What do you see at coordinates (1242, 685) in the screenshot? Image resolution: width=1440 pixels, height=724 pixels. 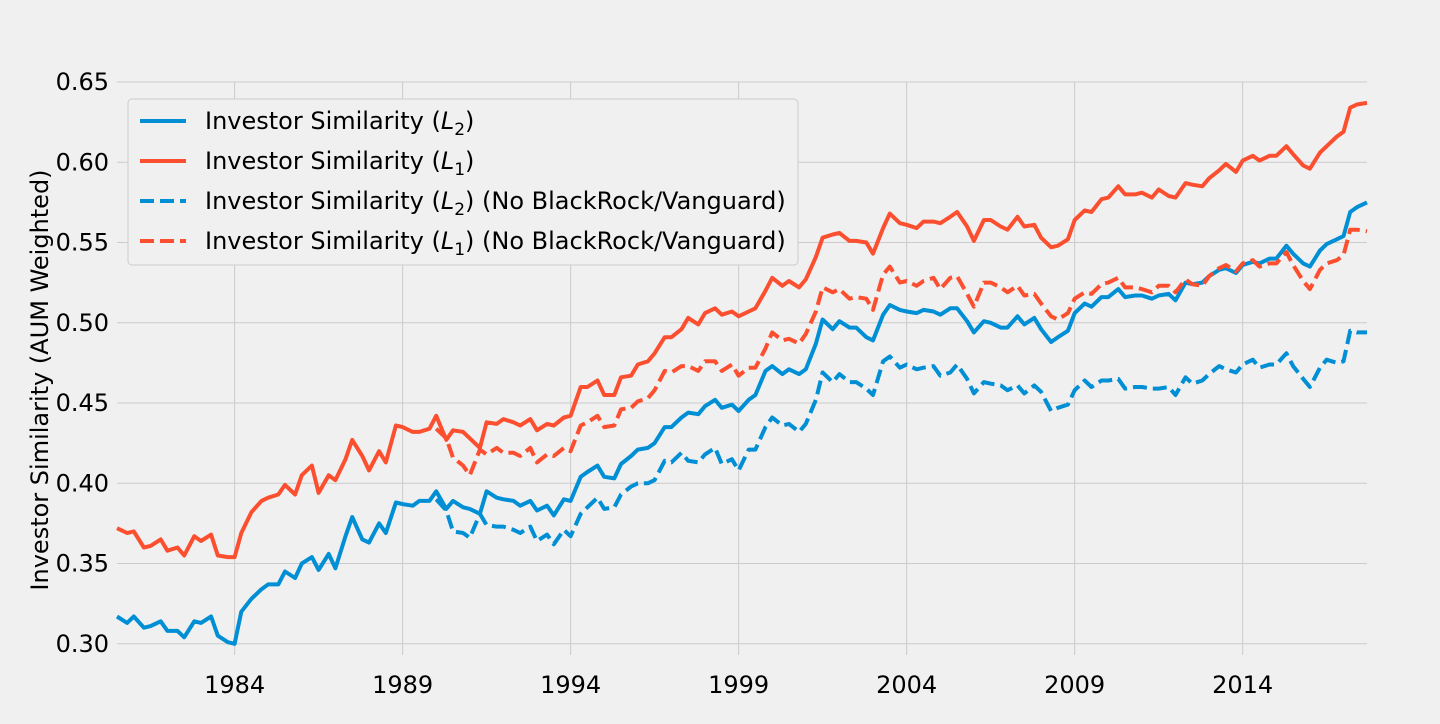 I see `x-tick-label: 2014` at bounding box center [1242, 685].